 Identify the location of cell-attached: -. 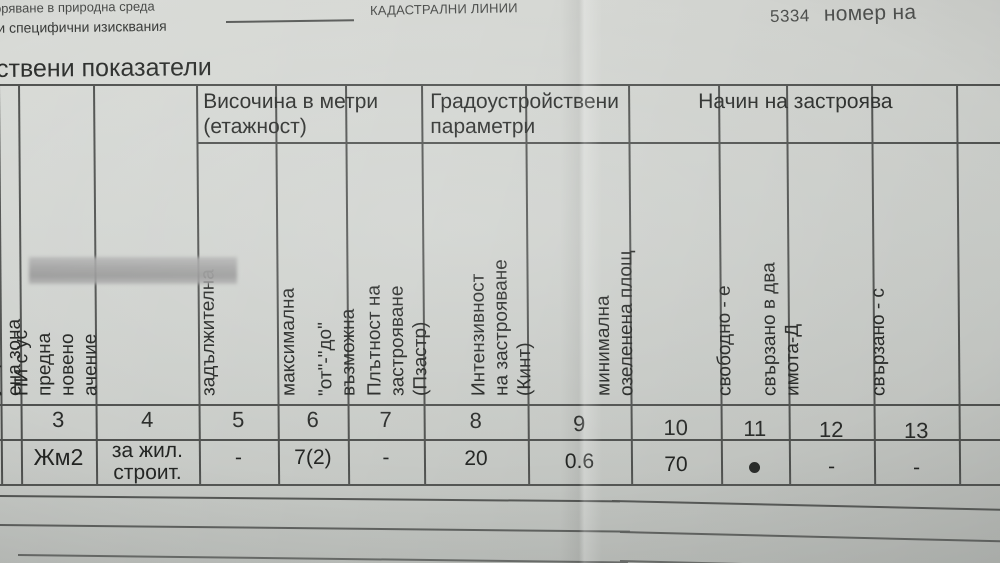
(916, 467).